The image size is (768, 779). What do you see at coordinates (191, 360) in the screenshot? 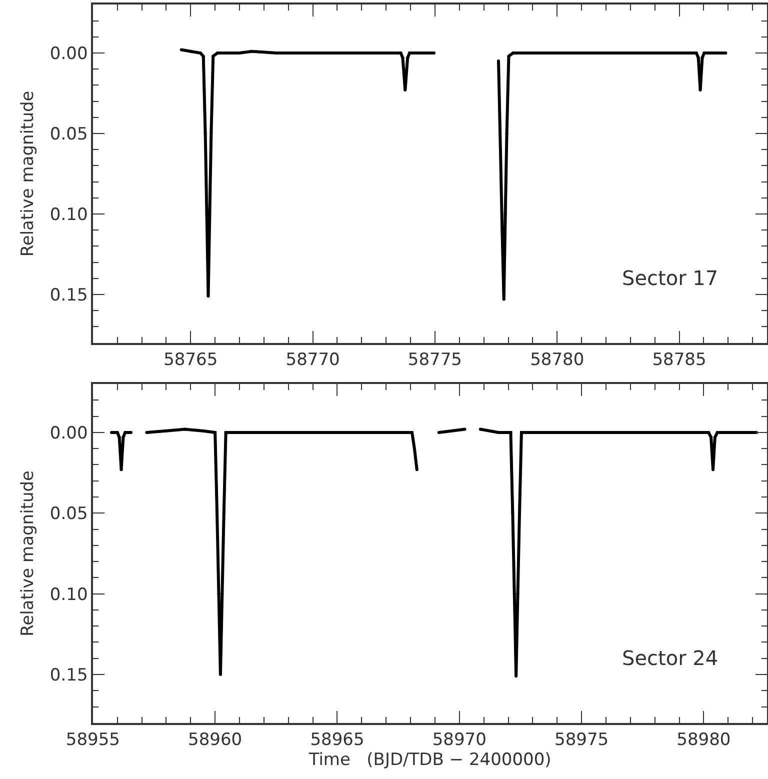
I see `x-tick-label: 58765` at bounding box center [191, 360].